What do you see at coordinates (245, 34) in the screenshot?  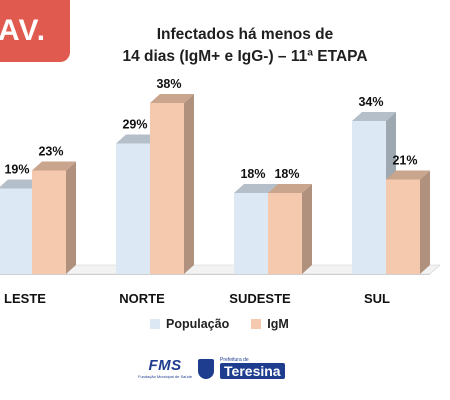 I see `chart-title-line-1: Infectados há menos de` at bounding box center [245, 34].